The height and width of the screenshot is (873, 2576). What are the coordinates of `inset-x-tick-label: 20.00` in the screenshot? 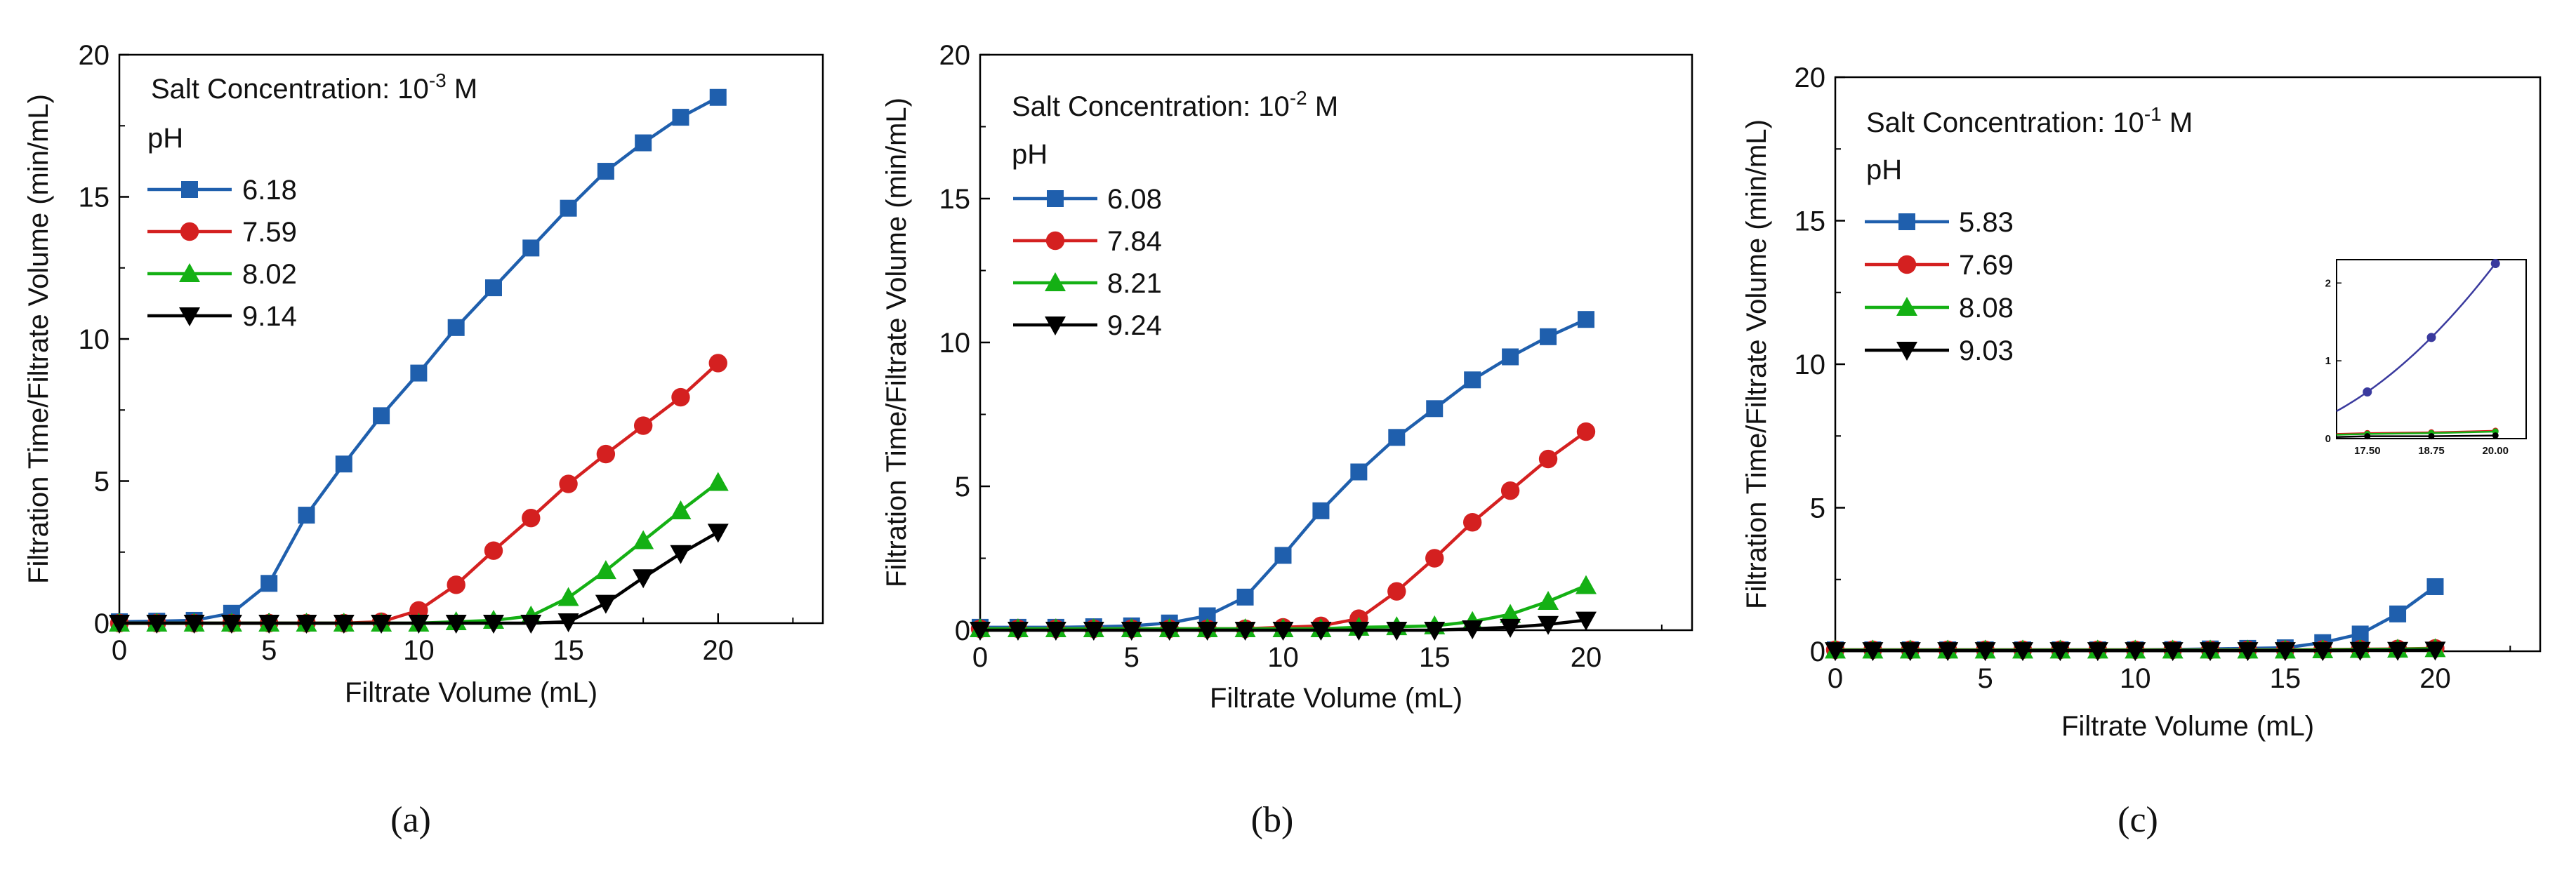 It's located at (2495, 451).